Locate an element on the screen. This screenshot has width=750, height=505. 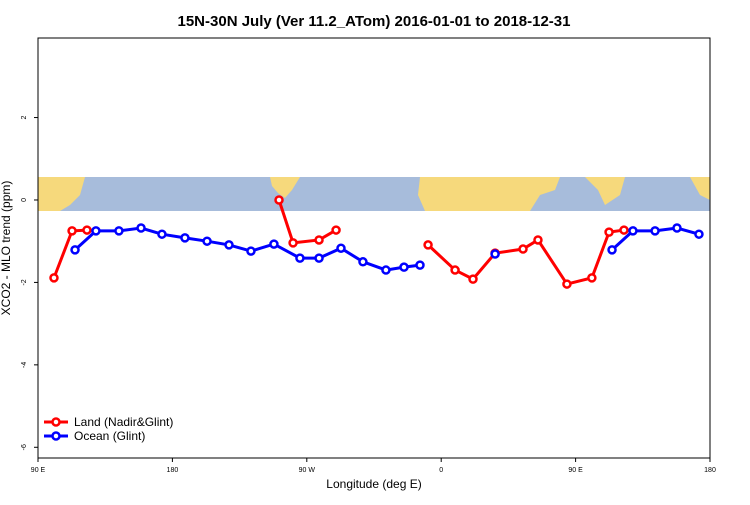
legend-label: Land (Nadir&Glint) is located at coordinates (123, 422).